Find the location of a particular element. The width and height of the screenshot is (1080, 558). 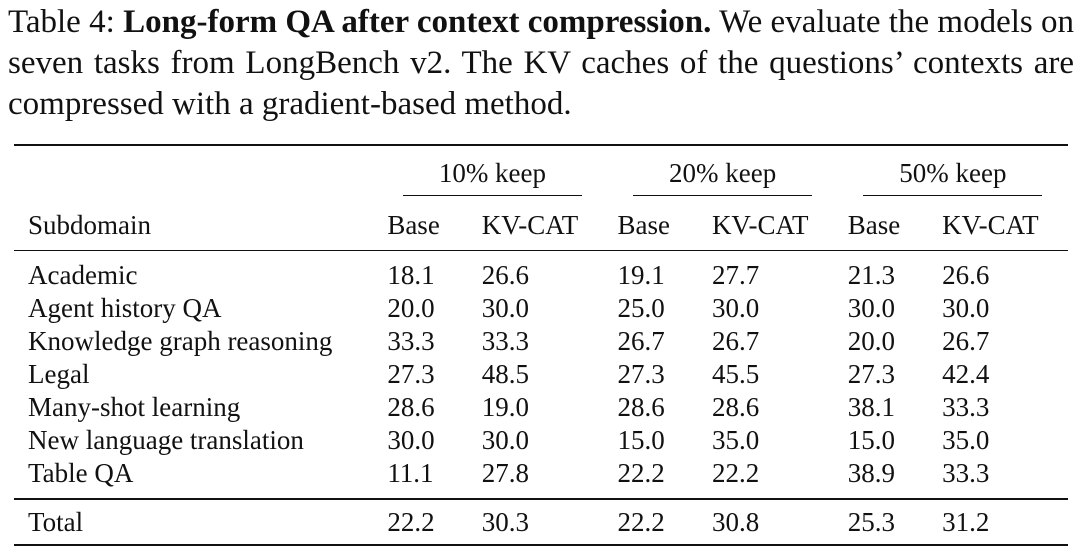

table-cell: 48.5 is located at coordinates (505, 374).